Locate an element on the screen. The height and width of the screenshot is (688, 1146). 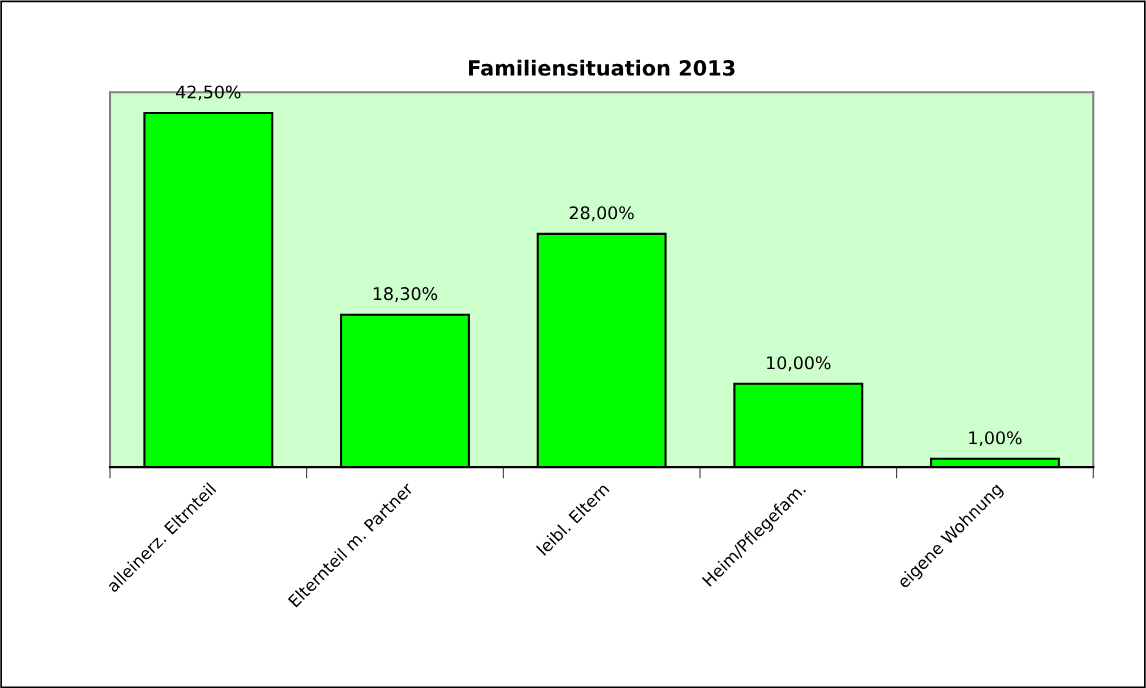
data-label: 10,00% is located at coordinates (799, 364).